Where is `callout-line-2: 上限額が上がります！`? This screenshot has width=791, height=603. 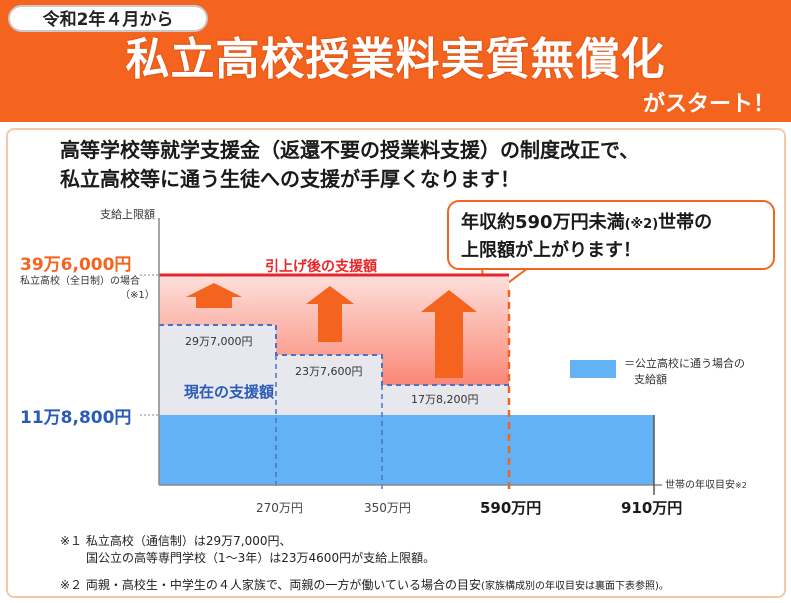 callout-line-2: 上限額が上がります！ is located at coordinates (551, 250).